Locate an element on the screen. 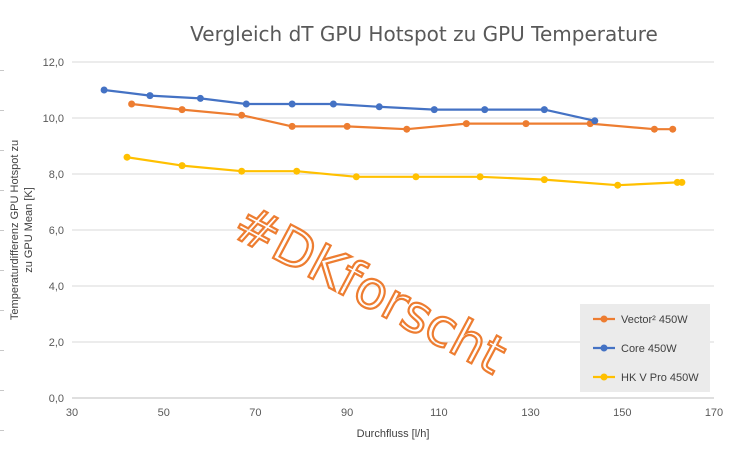 The width and height of the screenshot is (750, 475). y-tick-label: 0,0 is located at coordinates (56, 399).